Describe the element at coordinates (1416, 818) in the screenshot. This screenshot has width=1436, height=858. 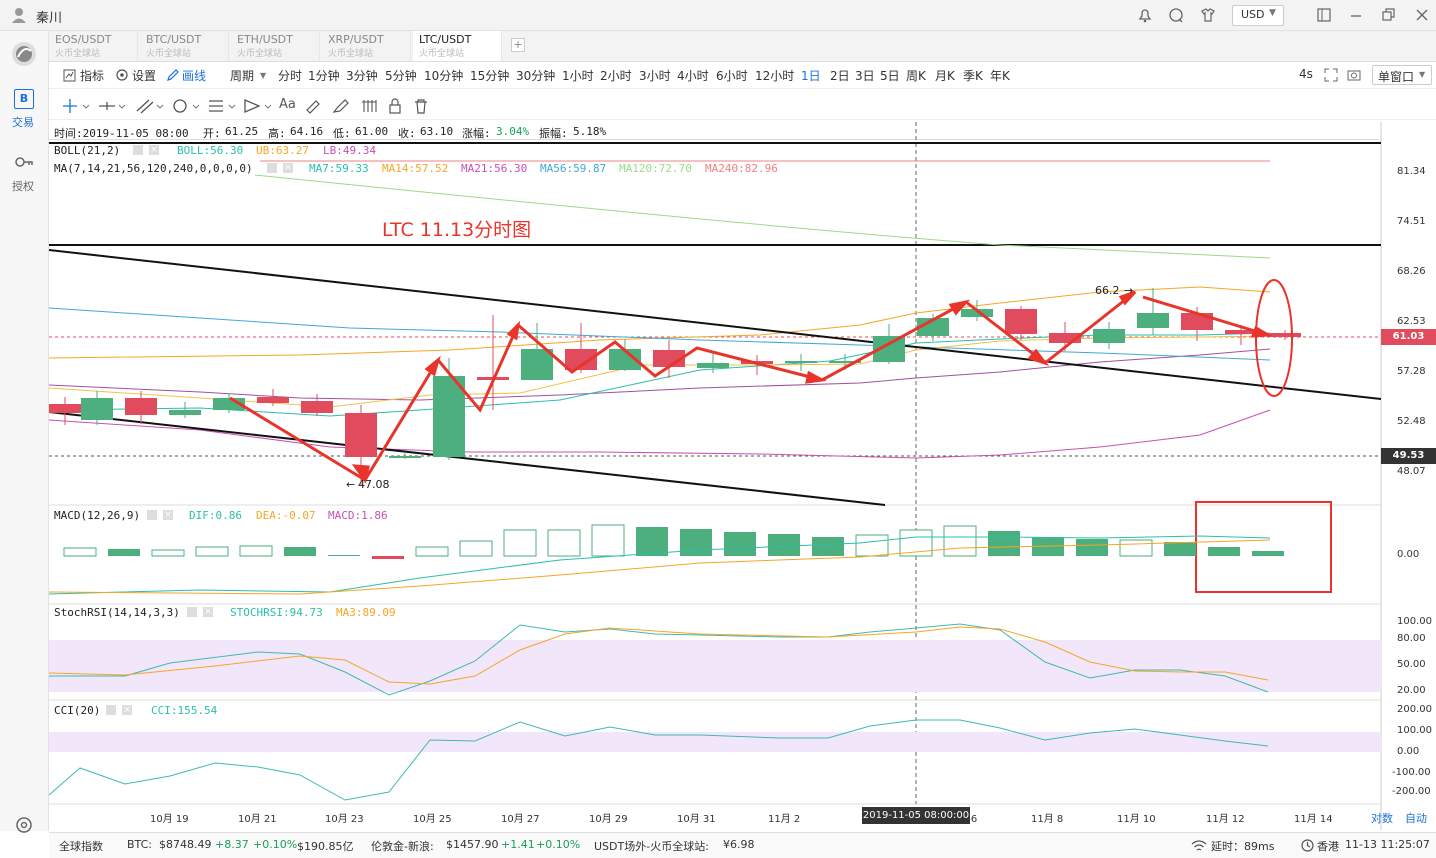
I see `auto-scale-button: 自动` at that location.